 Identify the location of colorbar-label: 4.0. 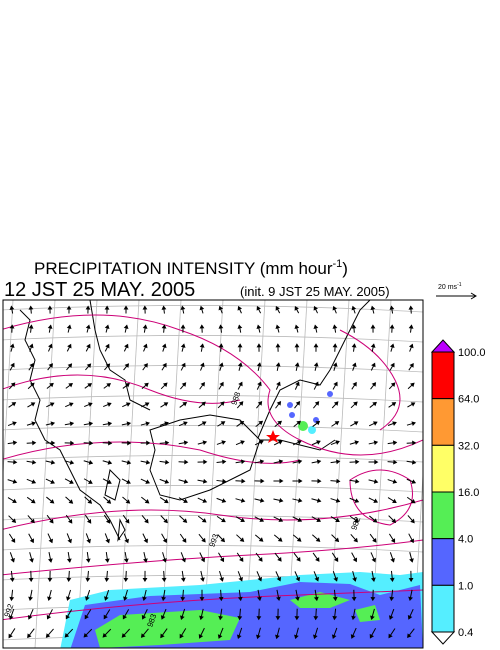
(465, 540).